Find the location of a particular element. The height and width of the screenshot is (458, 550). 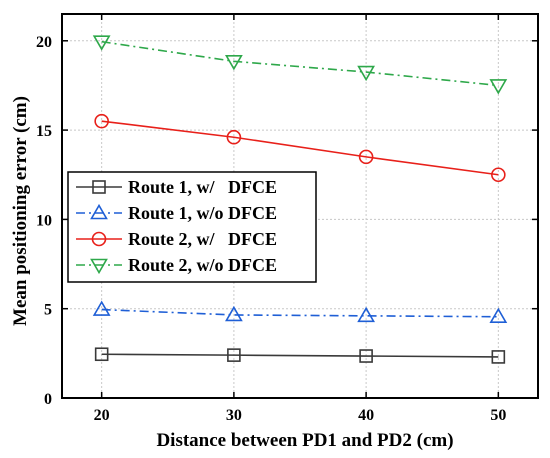

y-tick-label: 20 is located at coordinates (44, 42).